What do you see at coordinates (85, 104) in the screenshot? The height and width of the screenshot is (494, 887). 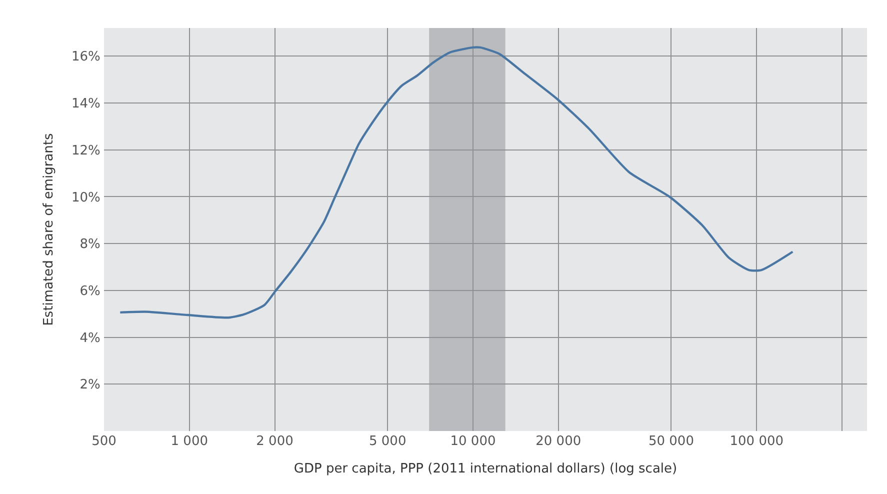 I see `y-tick-label: 14%` at bounding box center [85, 104].